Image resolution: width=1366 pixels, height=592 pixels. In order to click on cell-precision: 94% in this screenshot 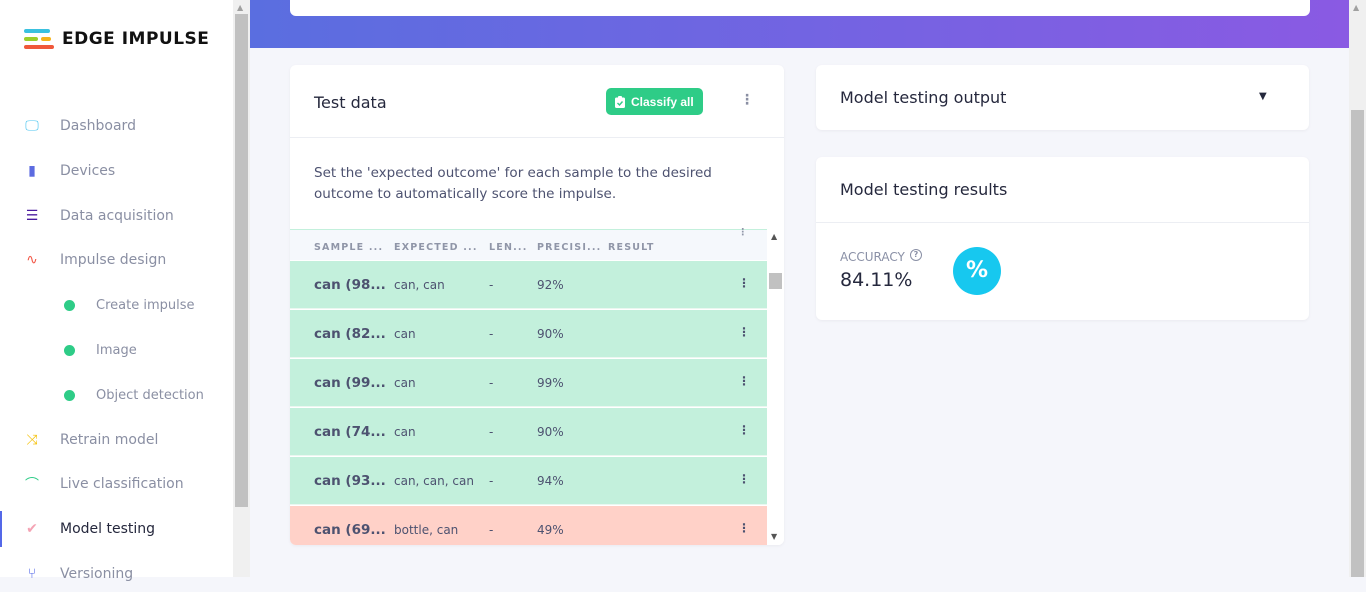, I will do `click(550, 481)`.